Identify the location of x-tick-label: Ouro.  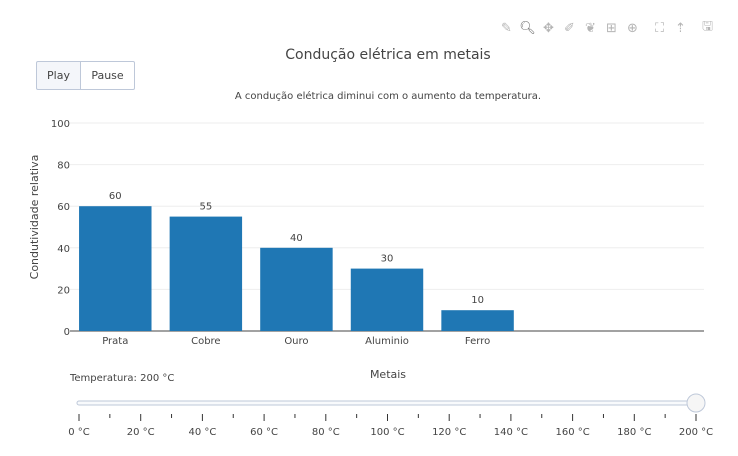
(296, 341).